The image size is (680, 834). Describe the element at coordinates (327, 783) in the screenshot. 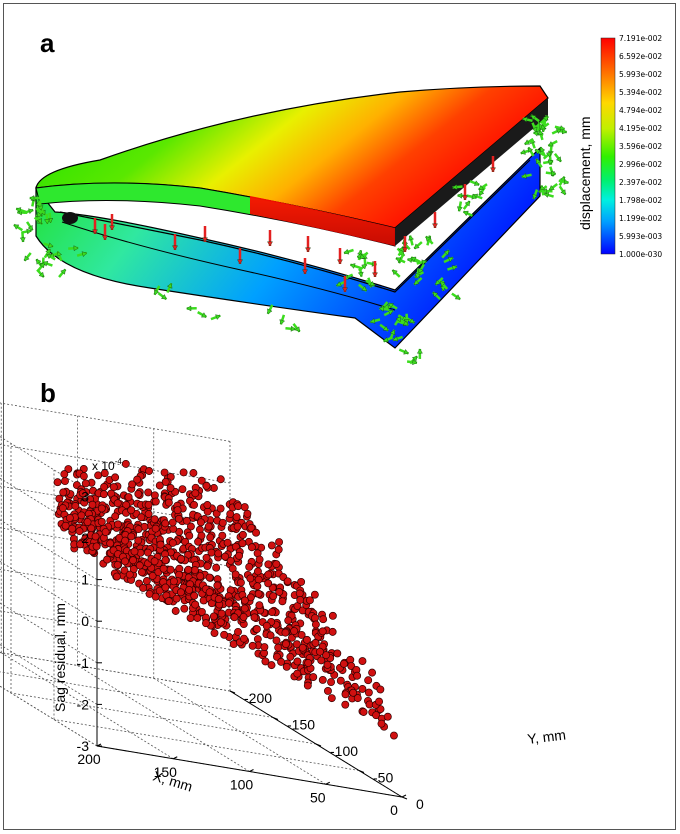

I see `x-tick` at that location.